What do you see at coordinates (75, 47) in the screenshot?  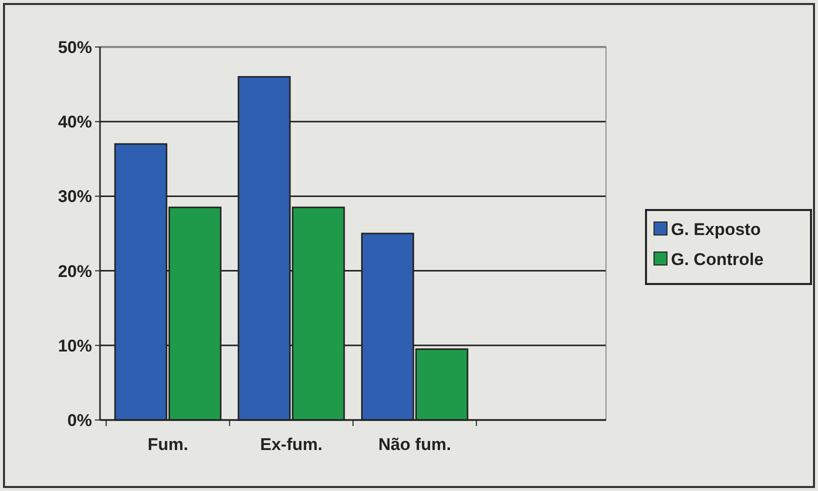 I see `y-tick-label: 50%` at bounding box center [75, 47].